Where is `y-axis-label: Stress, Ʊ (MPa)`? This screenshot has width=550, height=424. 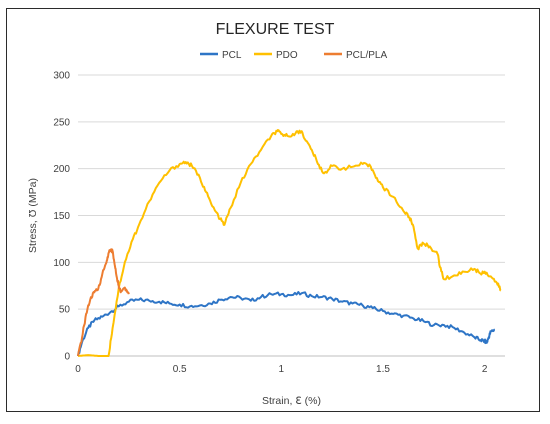 y-axis-label: Stress, Ʊ (MPa) is located at coordinates (33, 215).